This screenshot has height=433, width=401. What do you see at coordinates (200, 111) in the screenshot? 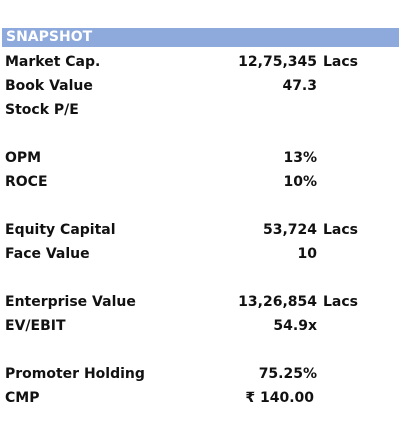
I see `row-stock-pe: Stock P/E` at bounding box center [200, 111].